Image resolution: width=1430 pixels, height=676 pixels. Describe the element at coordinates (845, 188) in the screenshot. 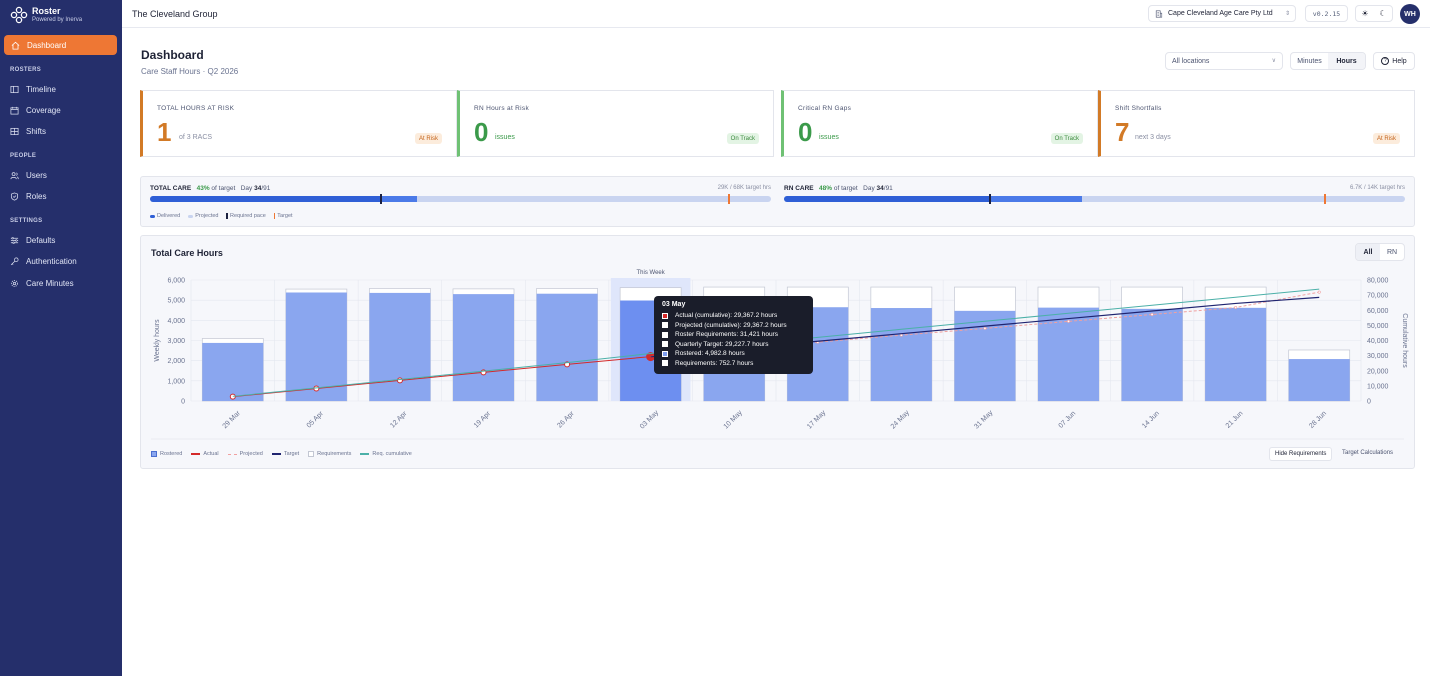

I see `rn-care-of-target: of target` at that location.